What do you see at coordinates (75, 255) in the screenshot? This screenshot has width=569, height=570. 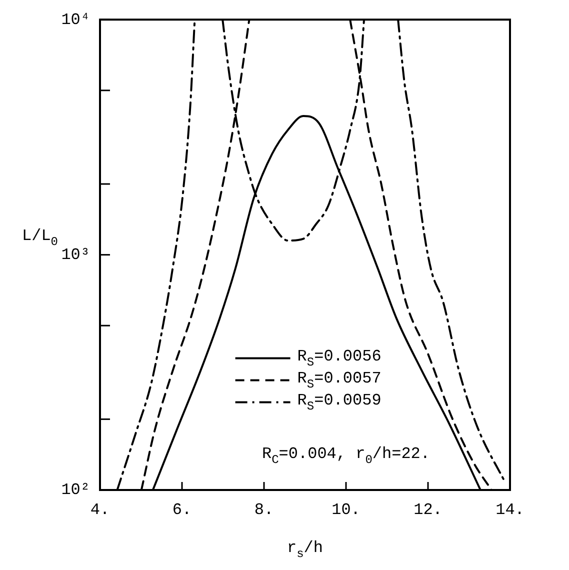 I see `y-tick-label: 10³` at bounding box center [75, 255].